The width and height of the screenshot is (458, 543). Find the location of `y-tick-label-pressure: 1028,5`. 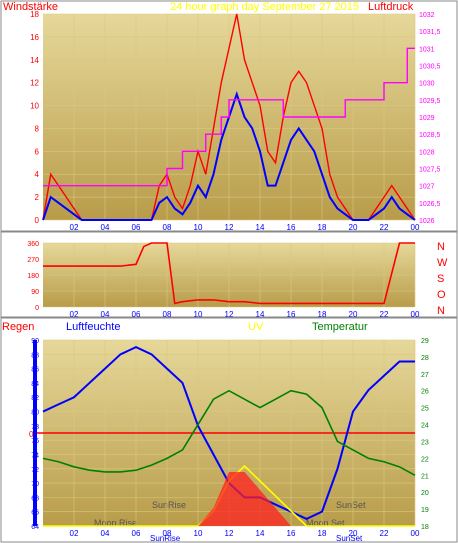

y-tick-label-pressure: 1028,5 is located at coordinates (430, 135).